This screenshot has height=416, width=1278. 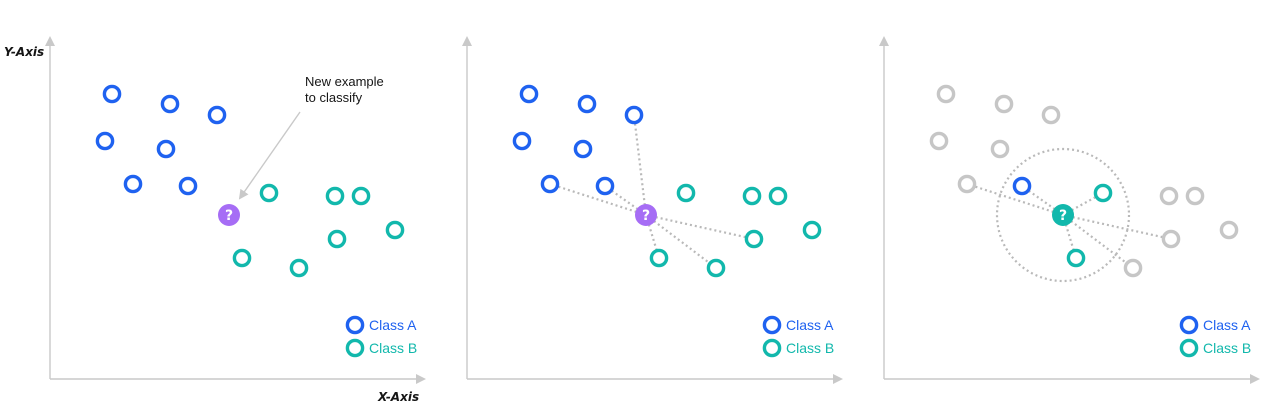 I want to click on annotation-text-line-2: to classify, so click(x=334, y=97).